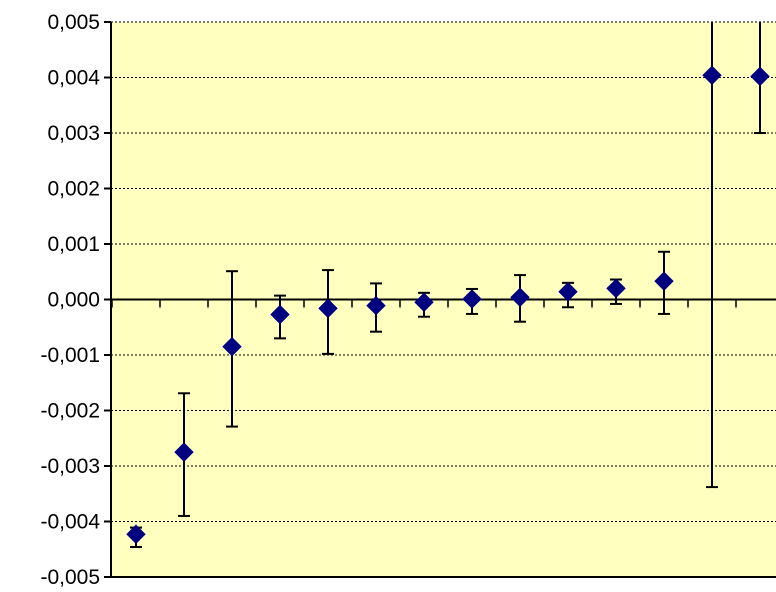 Image resolution: width=776 pixels, height=592 pixels. What do you see at coordinates (70, 522) in the screenshot?
I see `y-tick-label-9: -0,004` at bounding box center [70, 522].